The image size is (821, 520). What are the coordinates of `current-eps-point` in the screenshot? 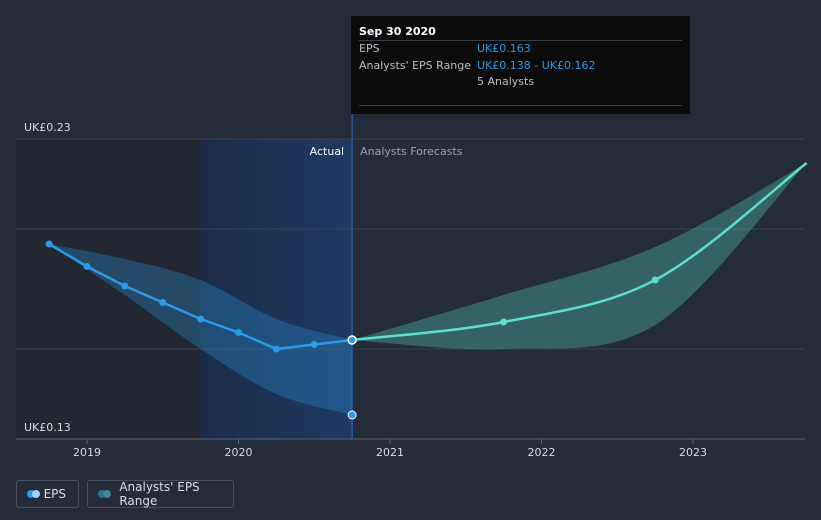 It's located at (352, 340).